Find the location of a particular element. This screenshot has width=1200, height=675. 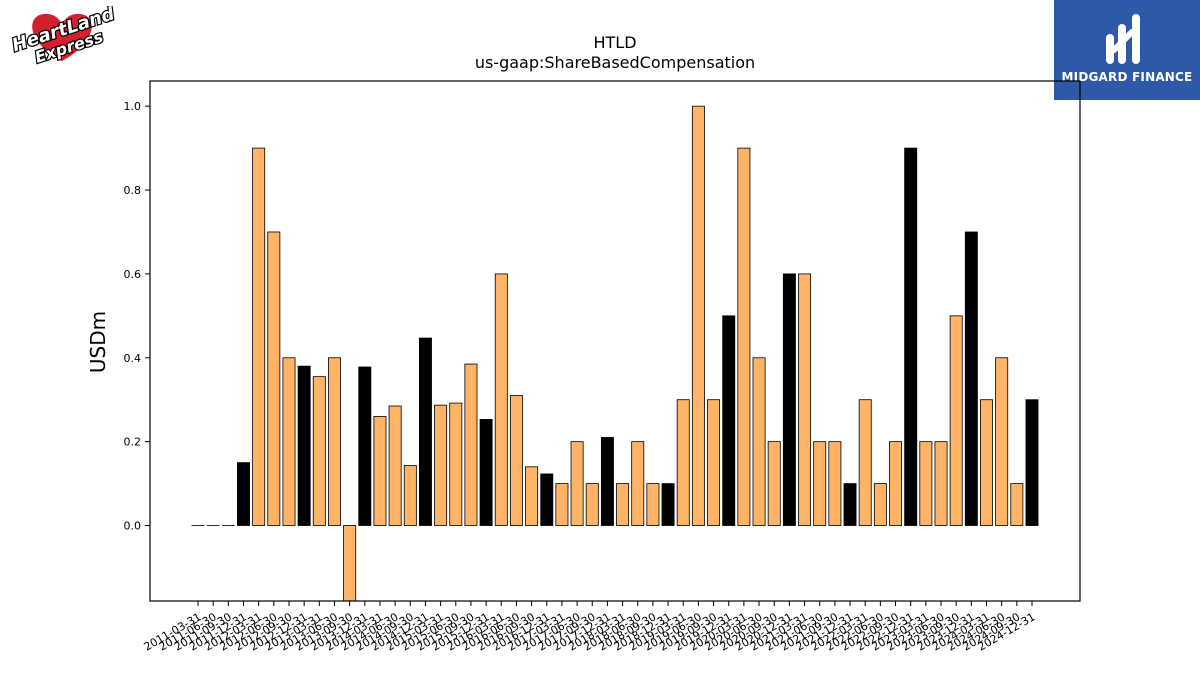

midgard-mark-icon is located at coordinates (1123, 39).